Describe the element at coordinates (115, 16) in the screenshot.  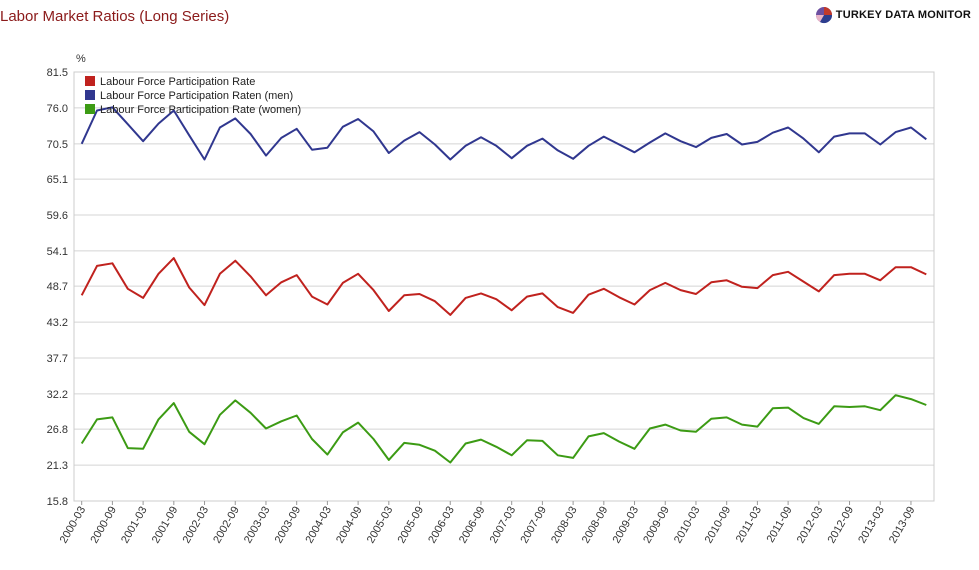
I see `chart-title: Labor Market Ratios (Long Series)` at that location.